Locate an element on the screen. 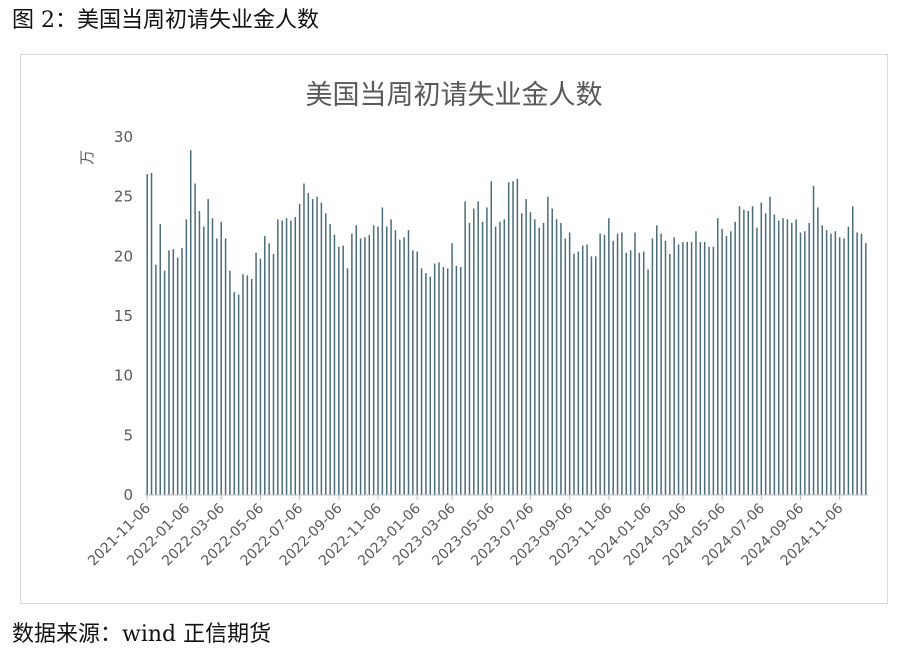 This screenshot has height=659, width=914. y-tick-label: 20 is located at coordinates (123, 256).